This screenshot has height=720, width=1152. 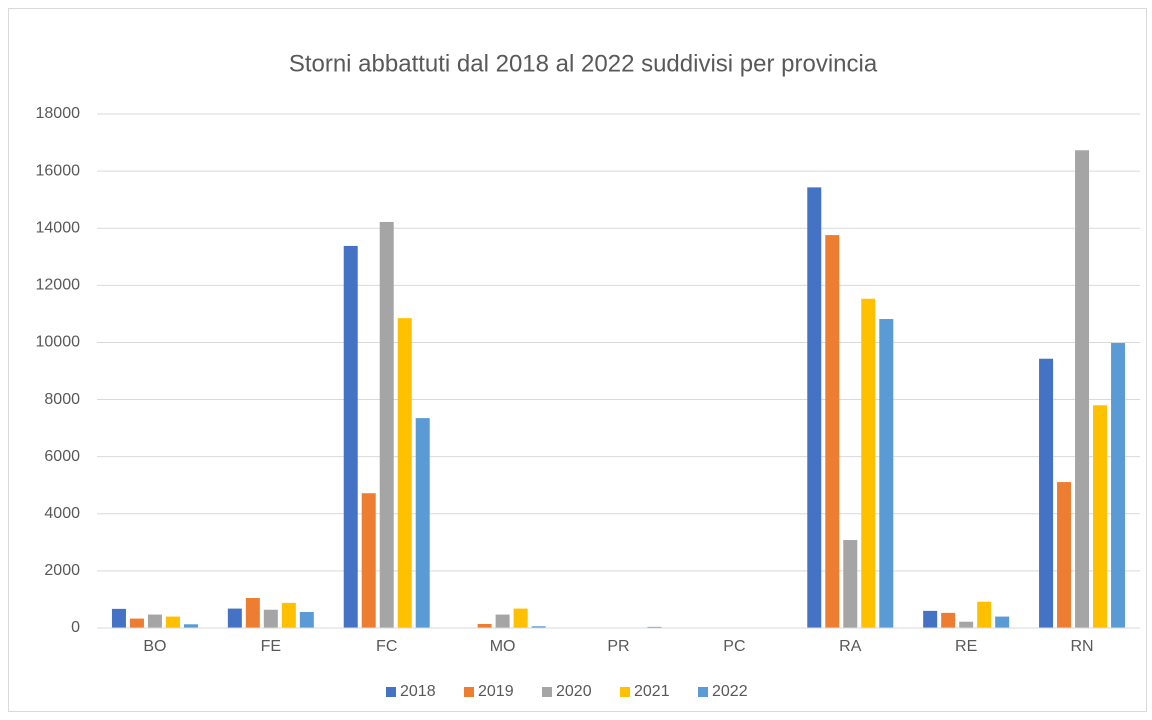 What do you see at coordinates (503, 646) in the screenshot?
I see `x-tick-label: MO` at bounding box center [503, 646].